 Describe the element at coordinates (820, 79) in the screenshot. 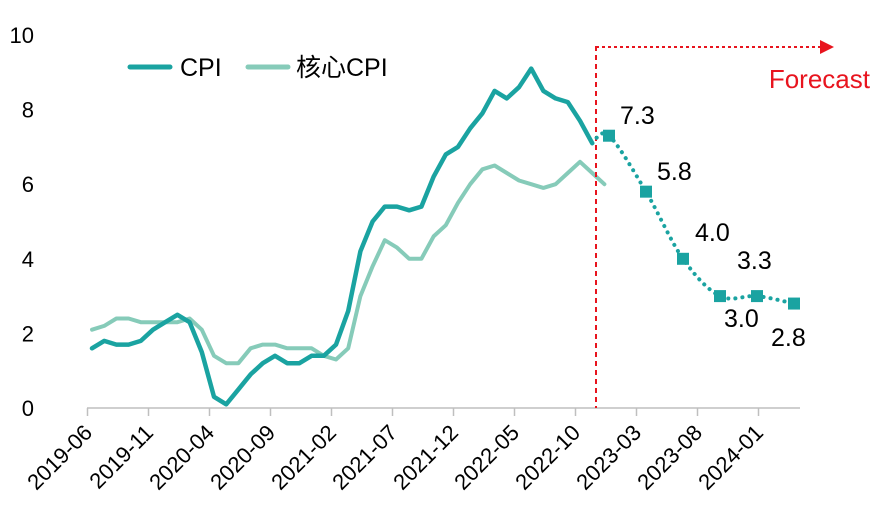

I see `forecast-label: Forecast` at that location.